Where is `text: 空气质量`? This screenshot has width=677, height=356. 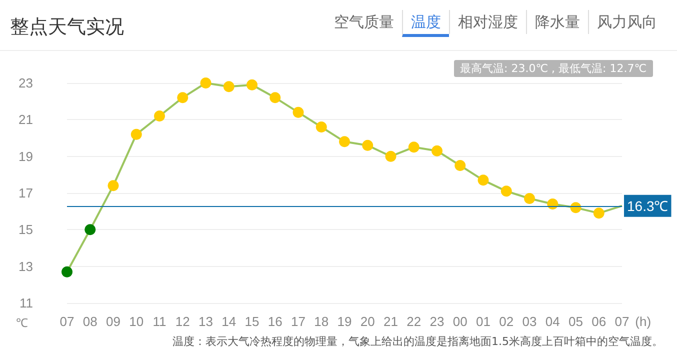 text: 空气质量 is located at coordinates (364, 22).